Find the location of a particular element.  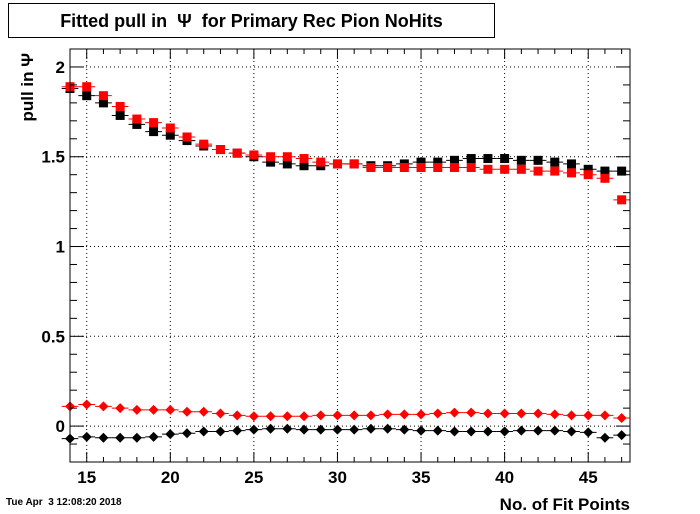

y-tick-label: 0.5 is located at coordinates (53, 336).